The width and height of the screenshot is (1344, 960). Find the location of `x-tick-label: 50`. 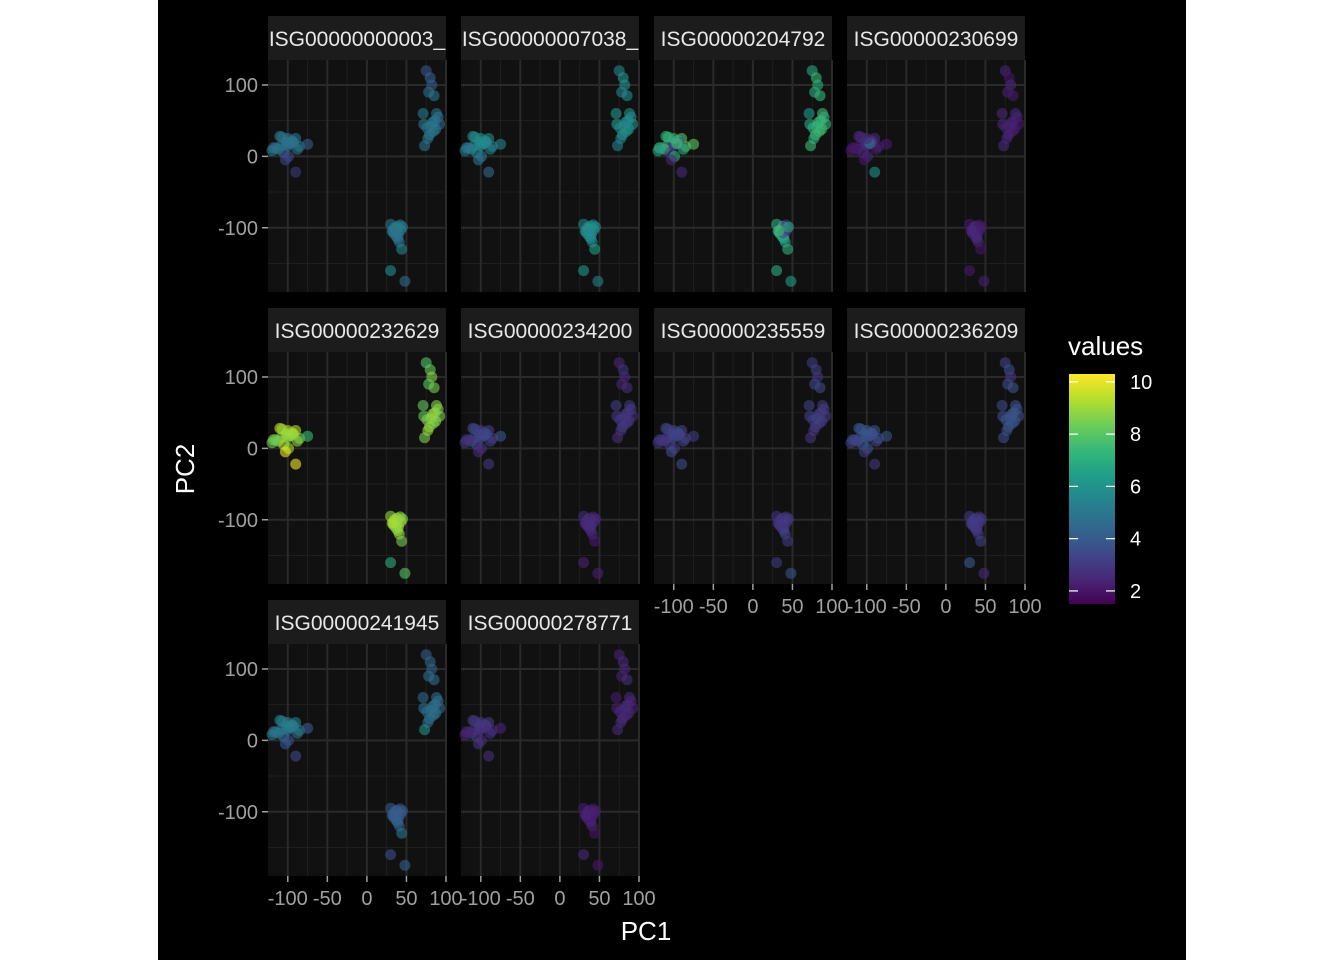

x-tick-label: 50 is located at coordinates (599, 899).